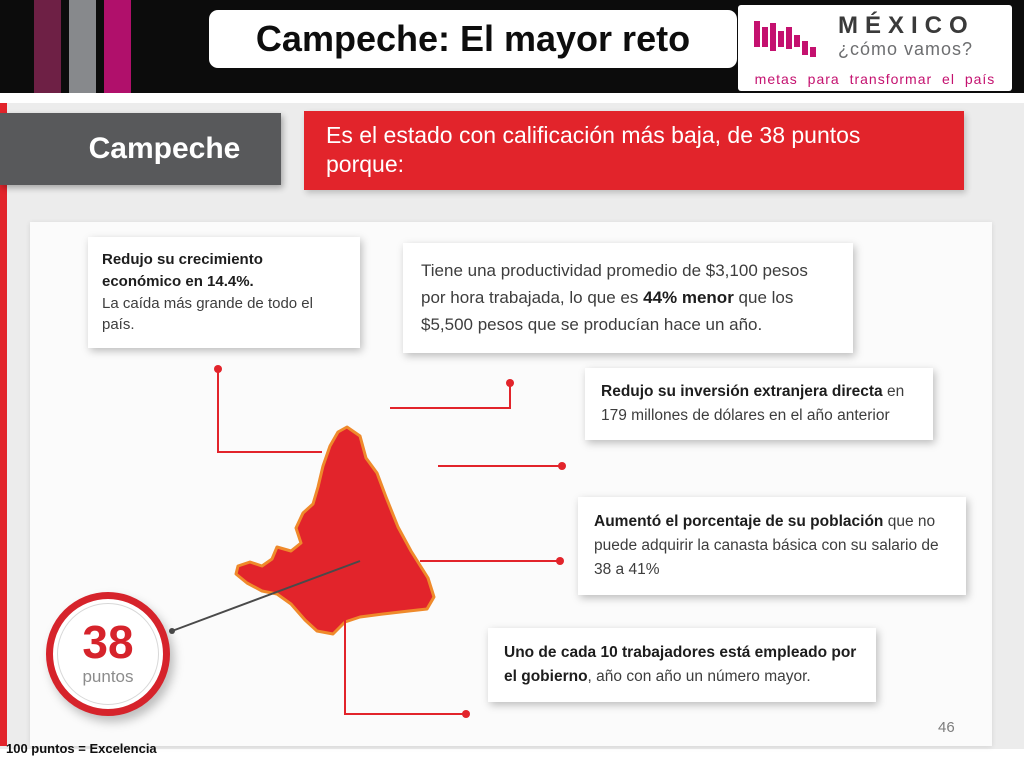 The height and width of the screenshot is (768, 1024). What do you see at coordinates (3, 424) in the screenshot?
I see `left-accent-stripe` at bounding box center [3, 424].